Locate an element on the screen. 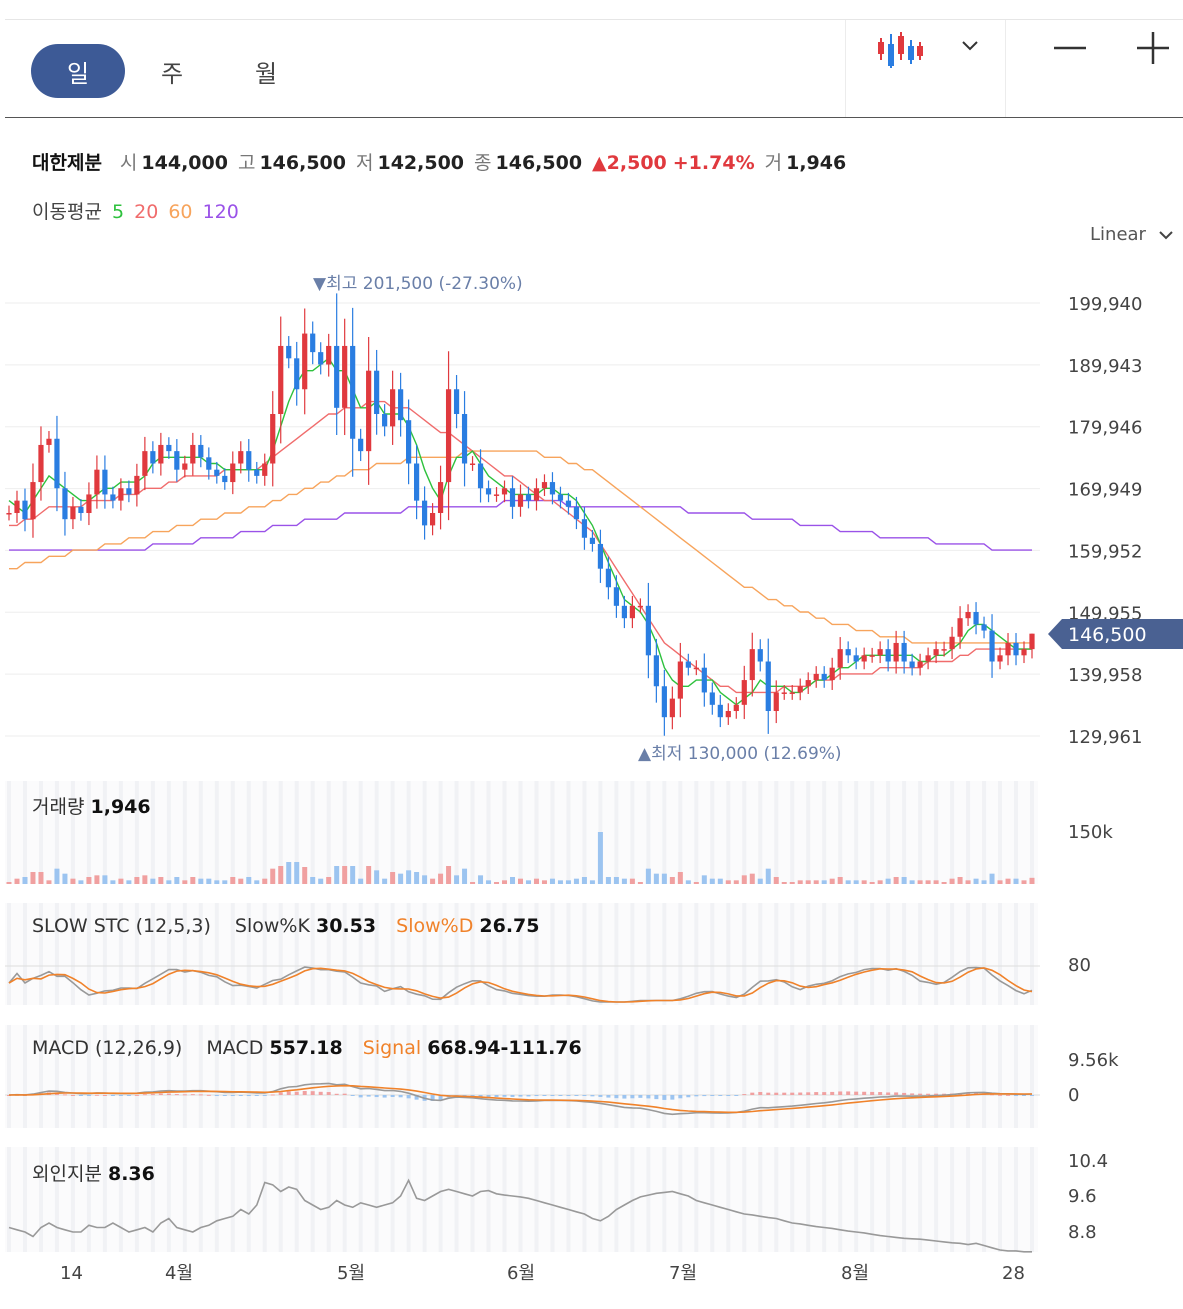  tab-weekly: 주 is located at coordinates (172, 73).